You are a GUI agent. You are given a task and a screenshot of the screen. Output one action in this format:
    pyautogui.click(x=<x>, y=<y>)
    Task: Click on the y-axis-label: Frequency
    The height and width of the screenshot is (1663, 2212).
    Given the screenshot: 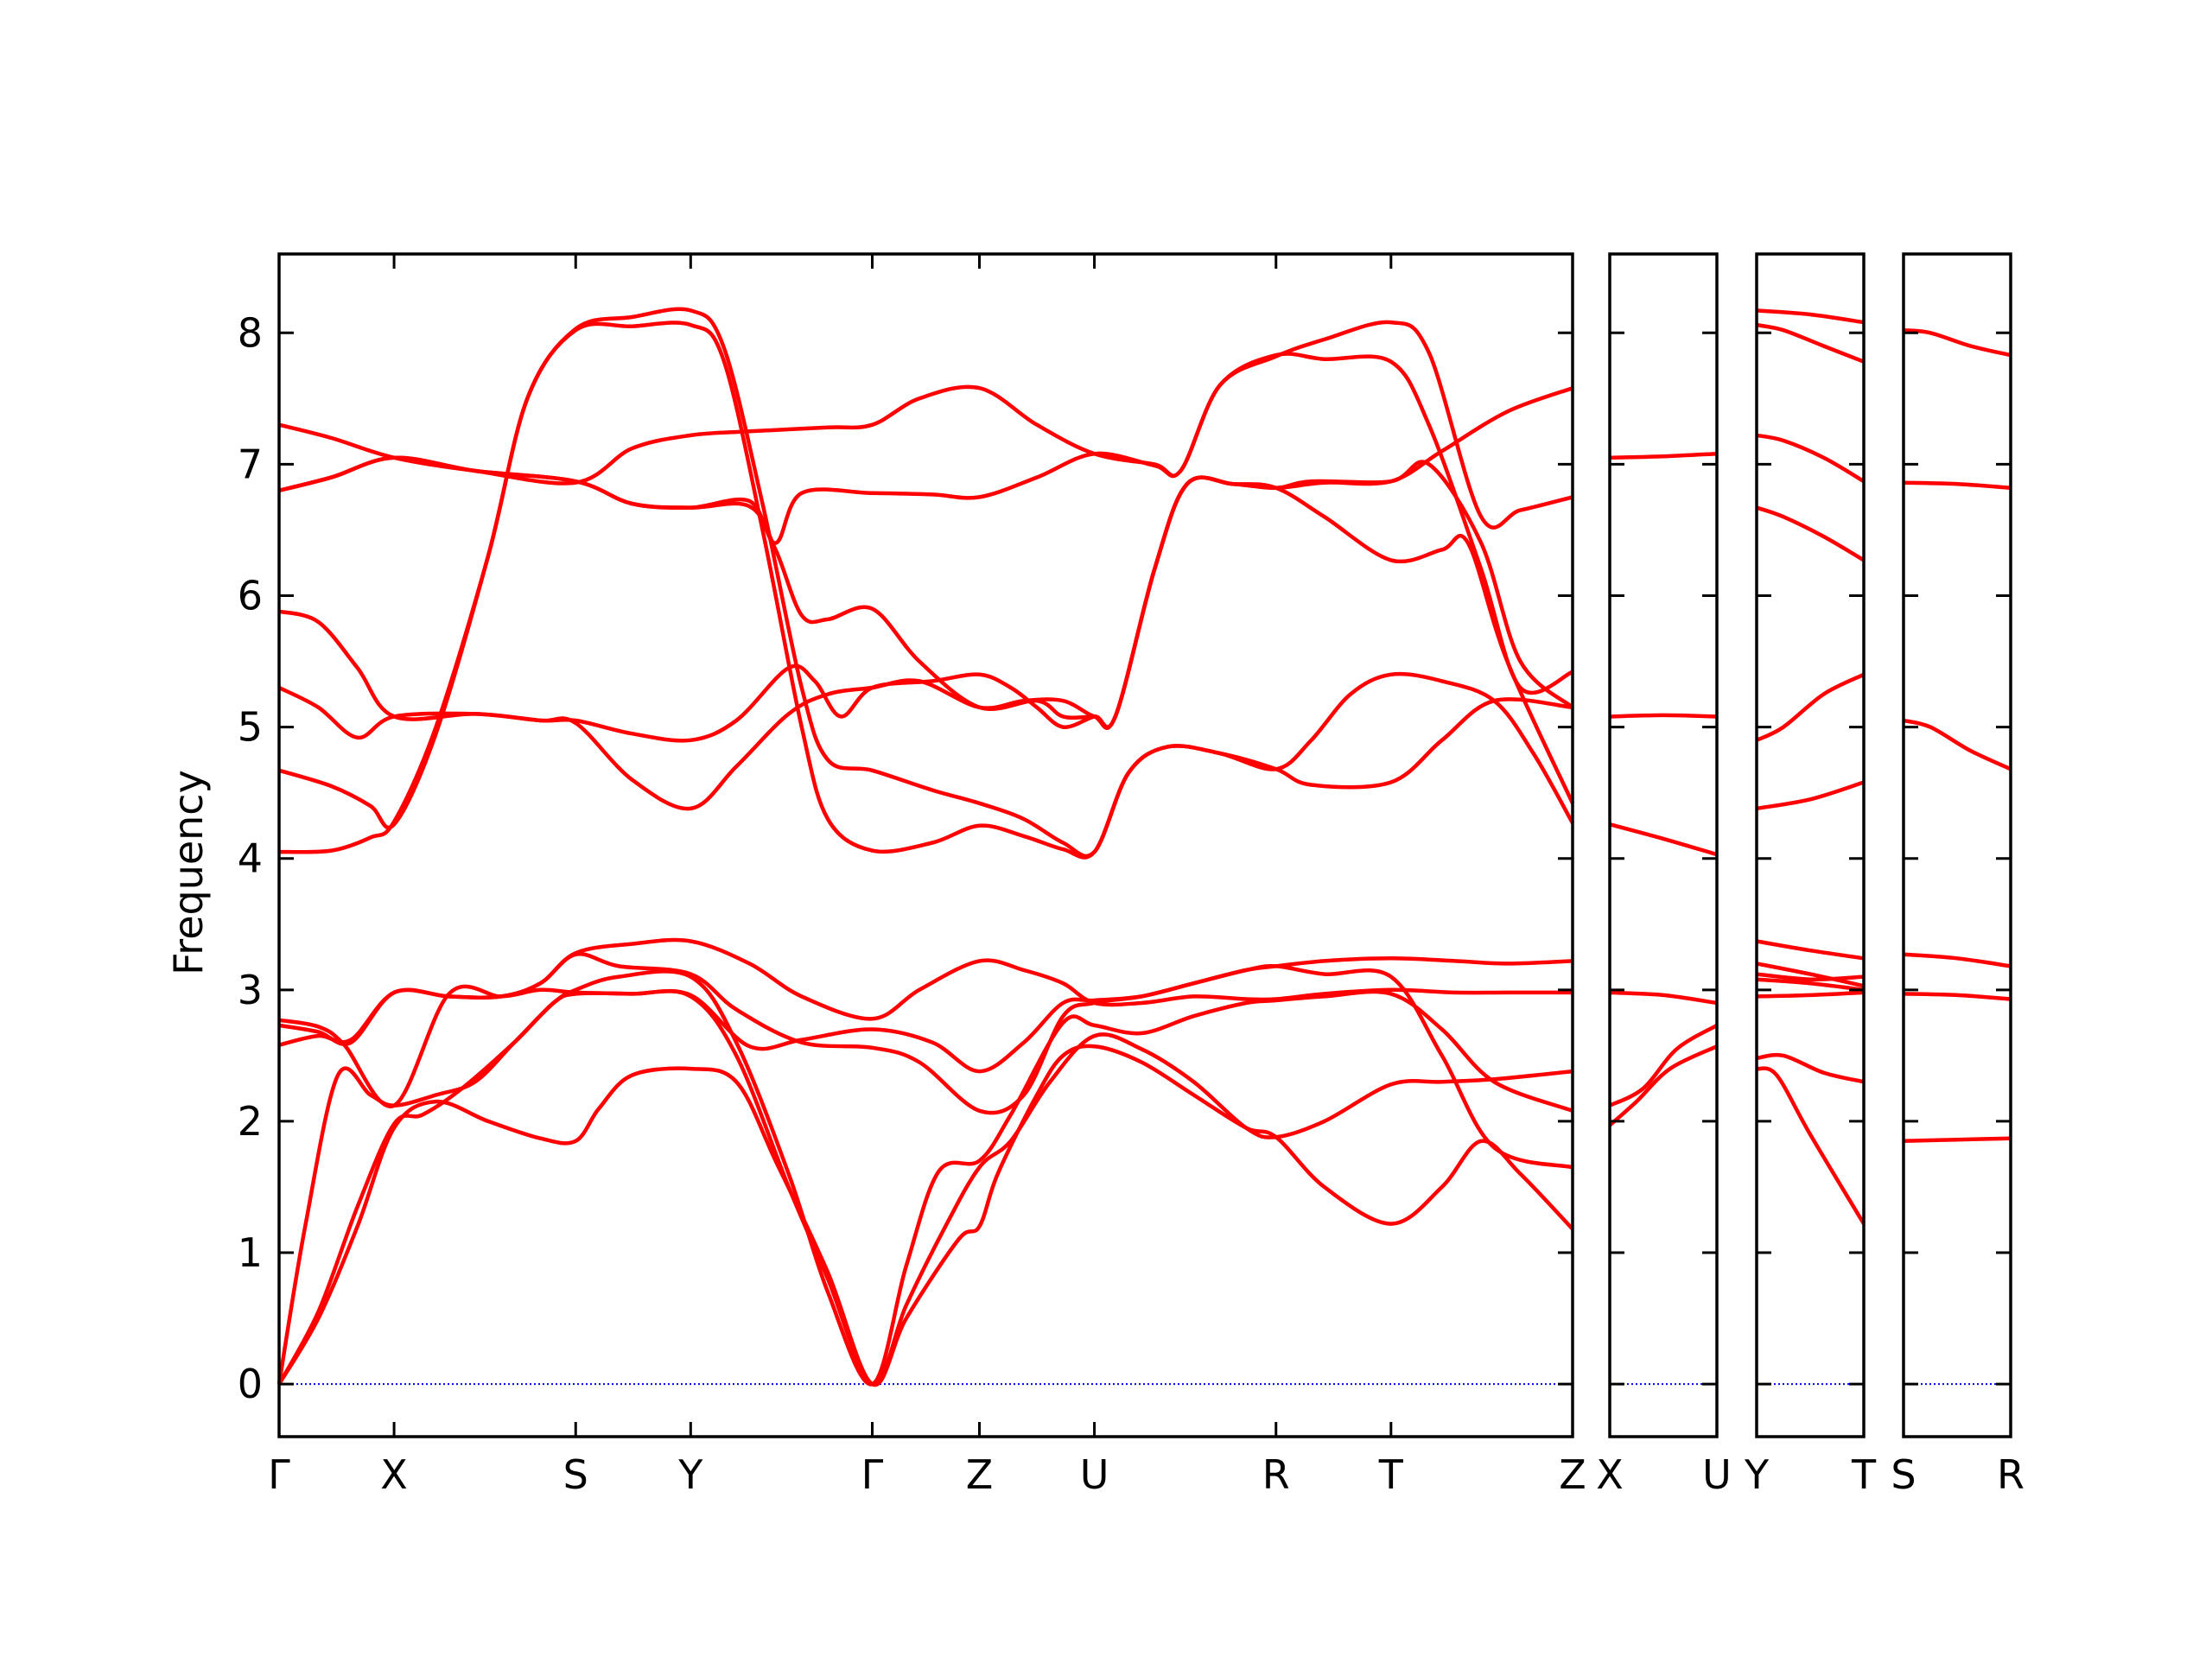 What is the action you would take?
    pyautogui.click(x=188, y=873)
    